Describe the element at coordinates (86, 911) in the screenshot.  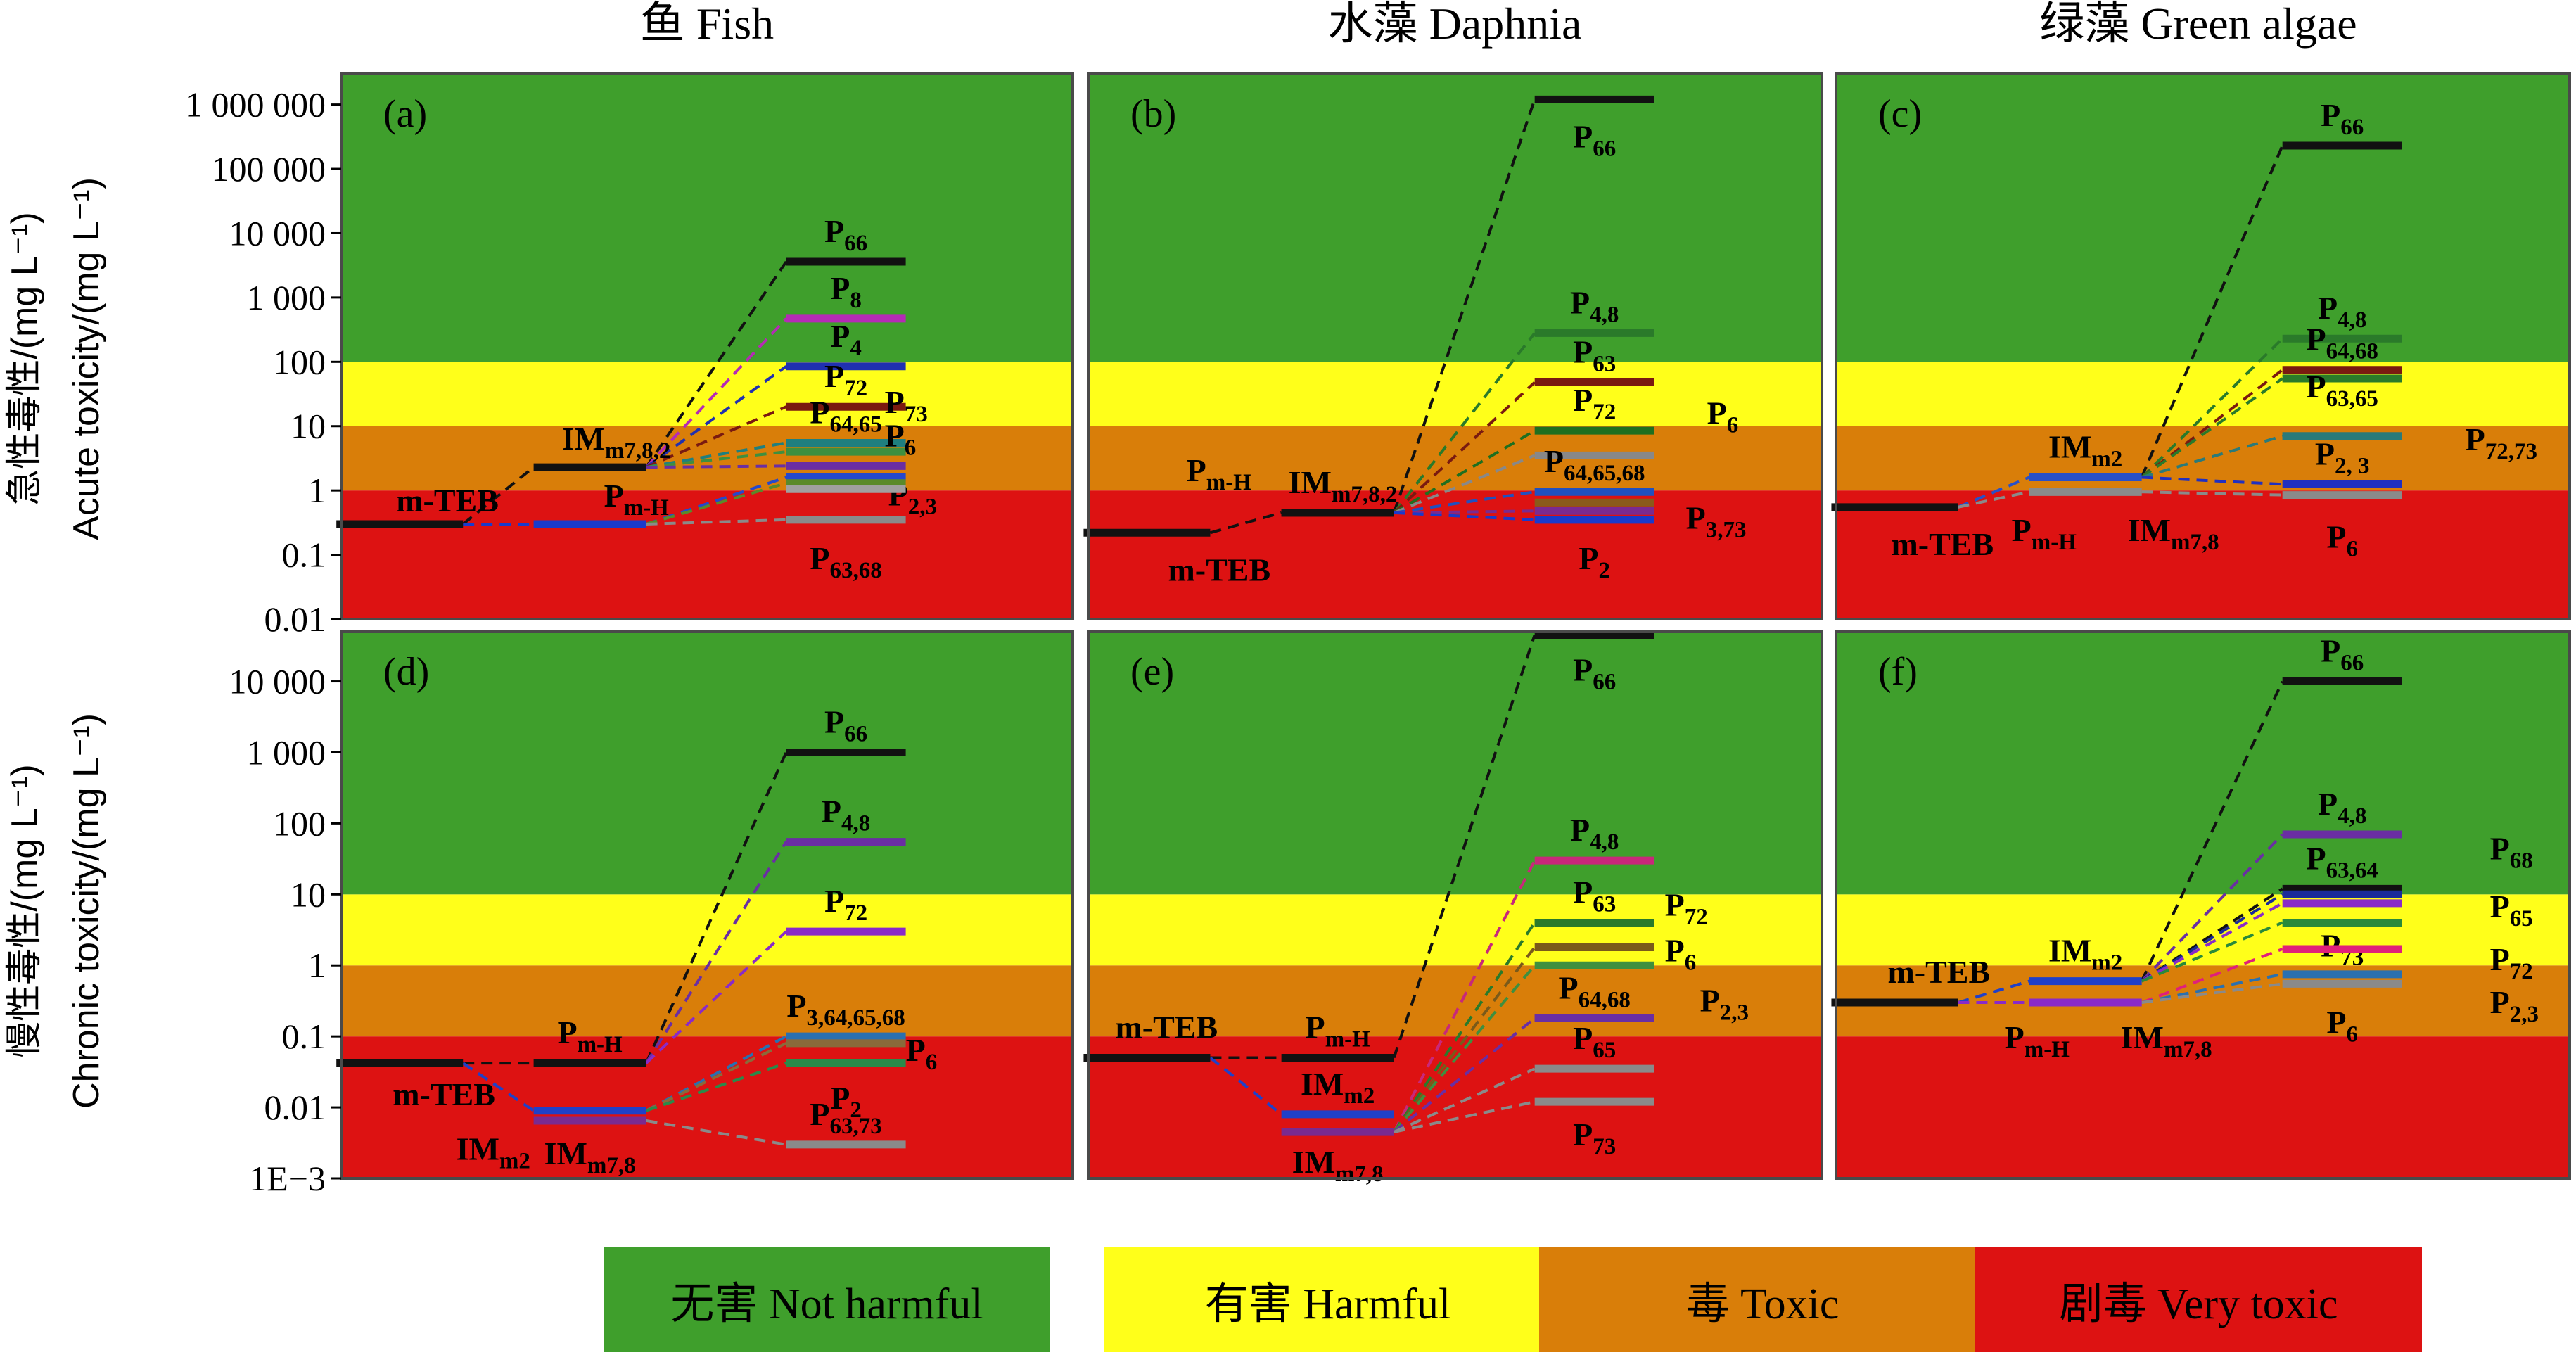
I see `y-label-chronic-en: Chronic toxicity/(mg L⁻¹)` at that location.